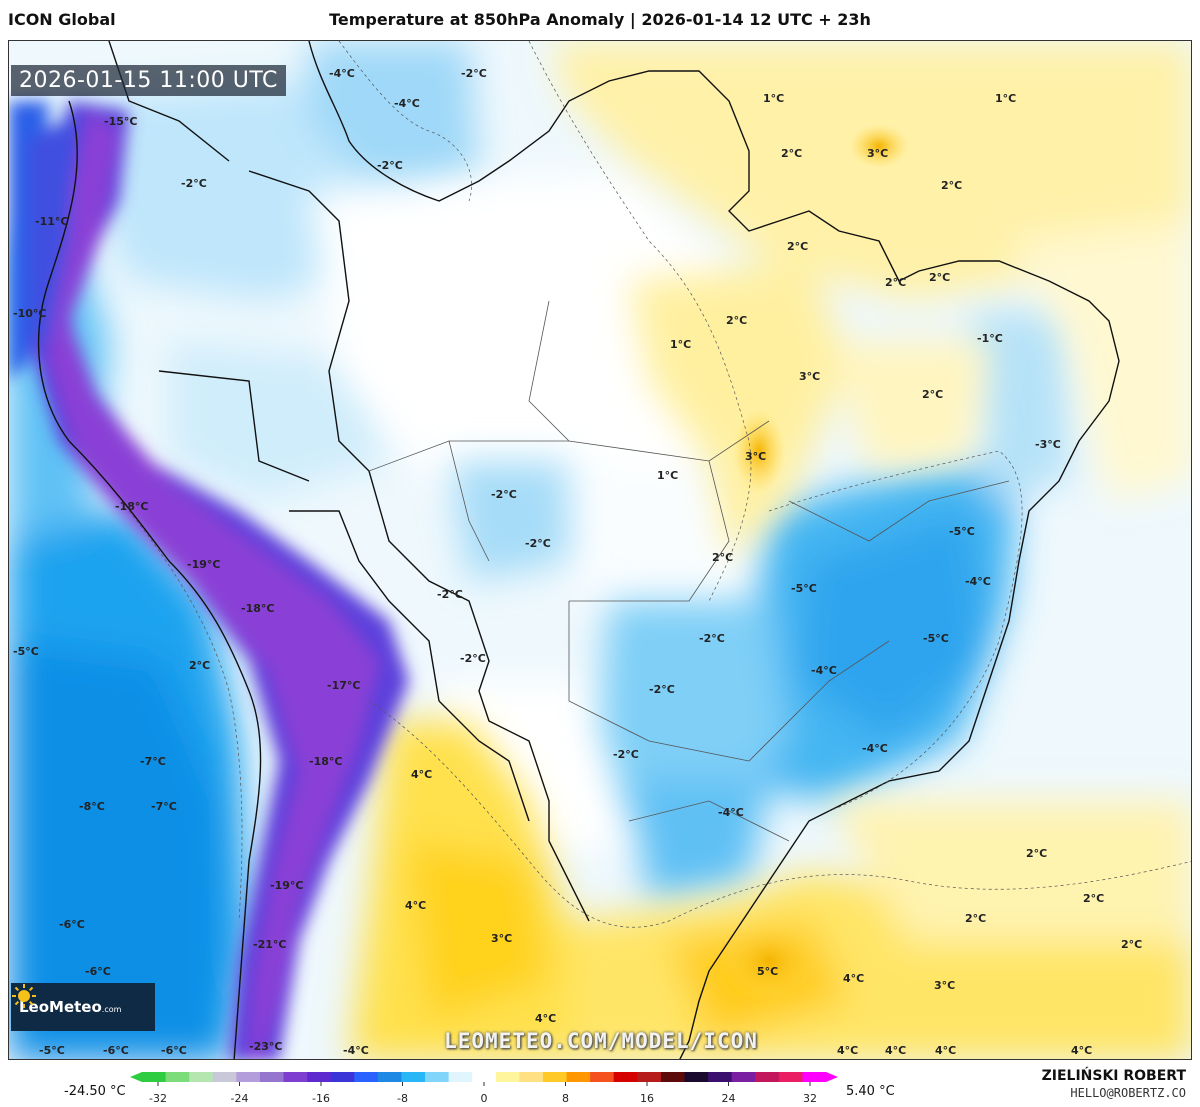  Describe the element at coordinates (1113, 1076) in the screenshot. I see `author-name: ZIELIŃSKI ROBERT` at that location.